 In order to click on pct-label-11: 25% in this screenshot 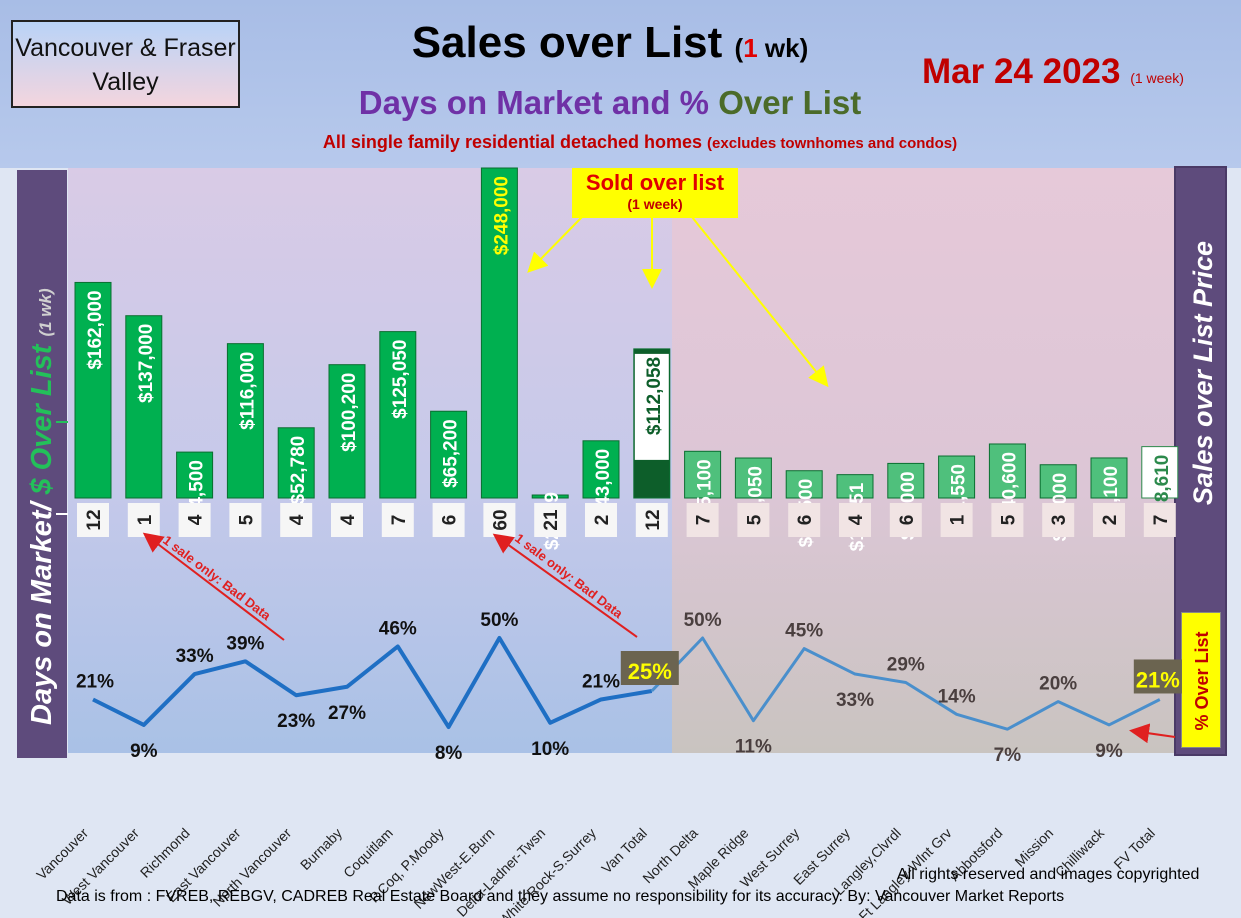, I will do `click(650, 671)`.